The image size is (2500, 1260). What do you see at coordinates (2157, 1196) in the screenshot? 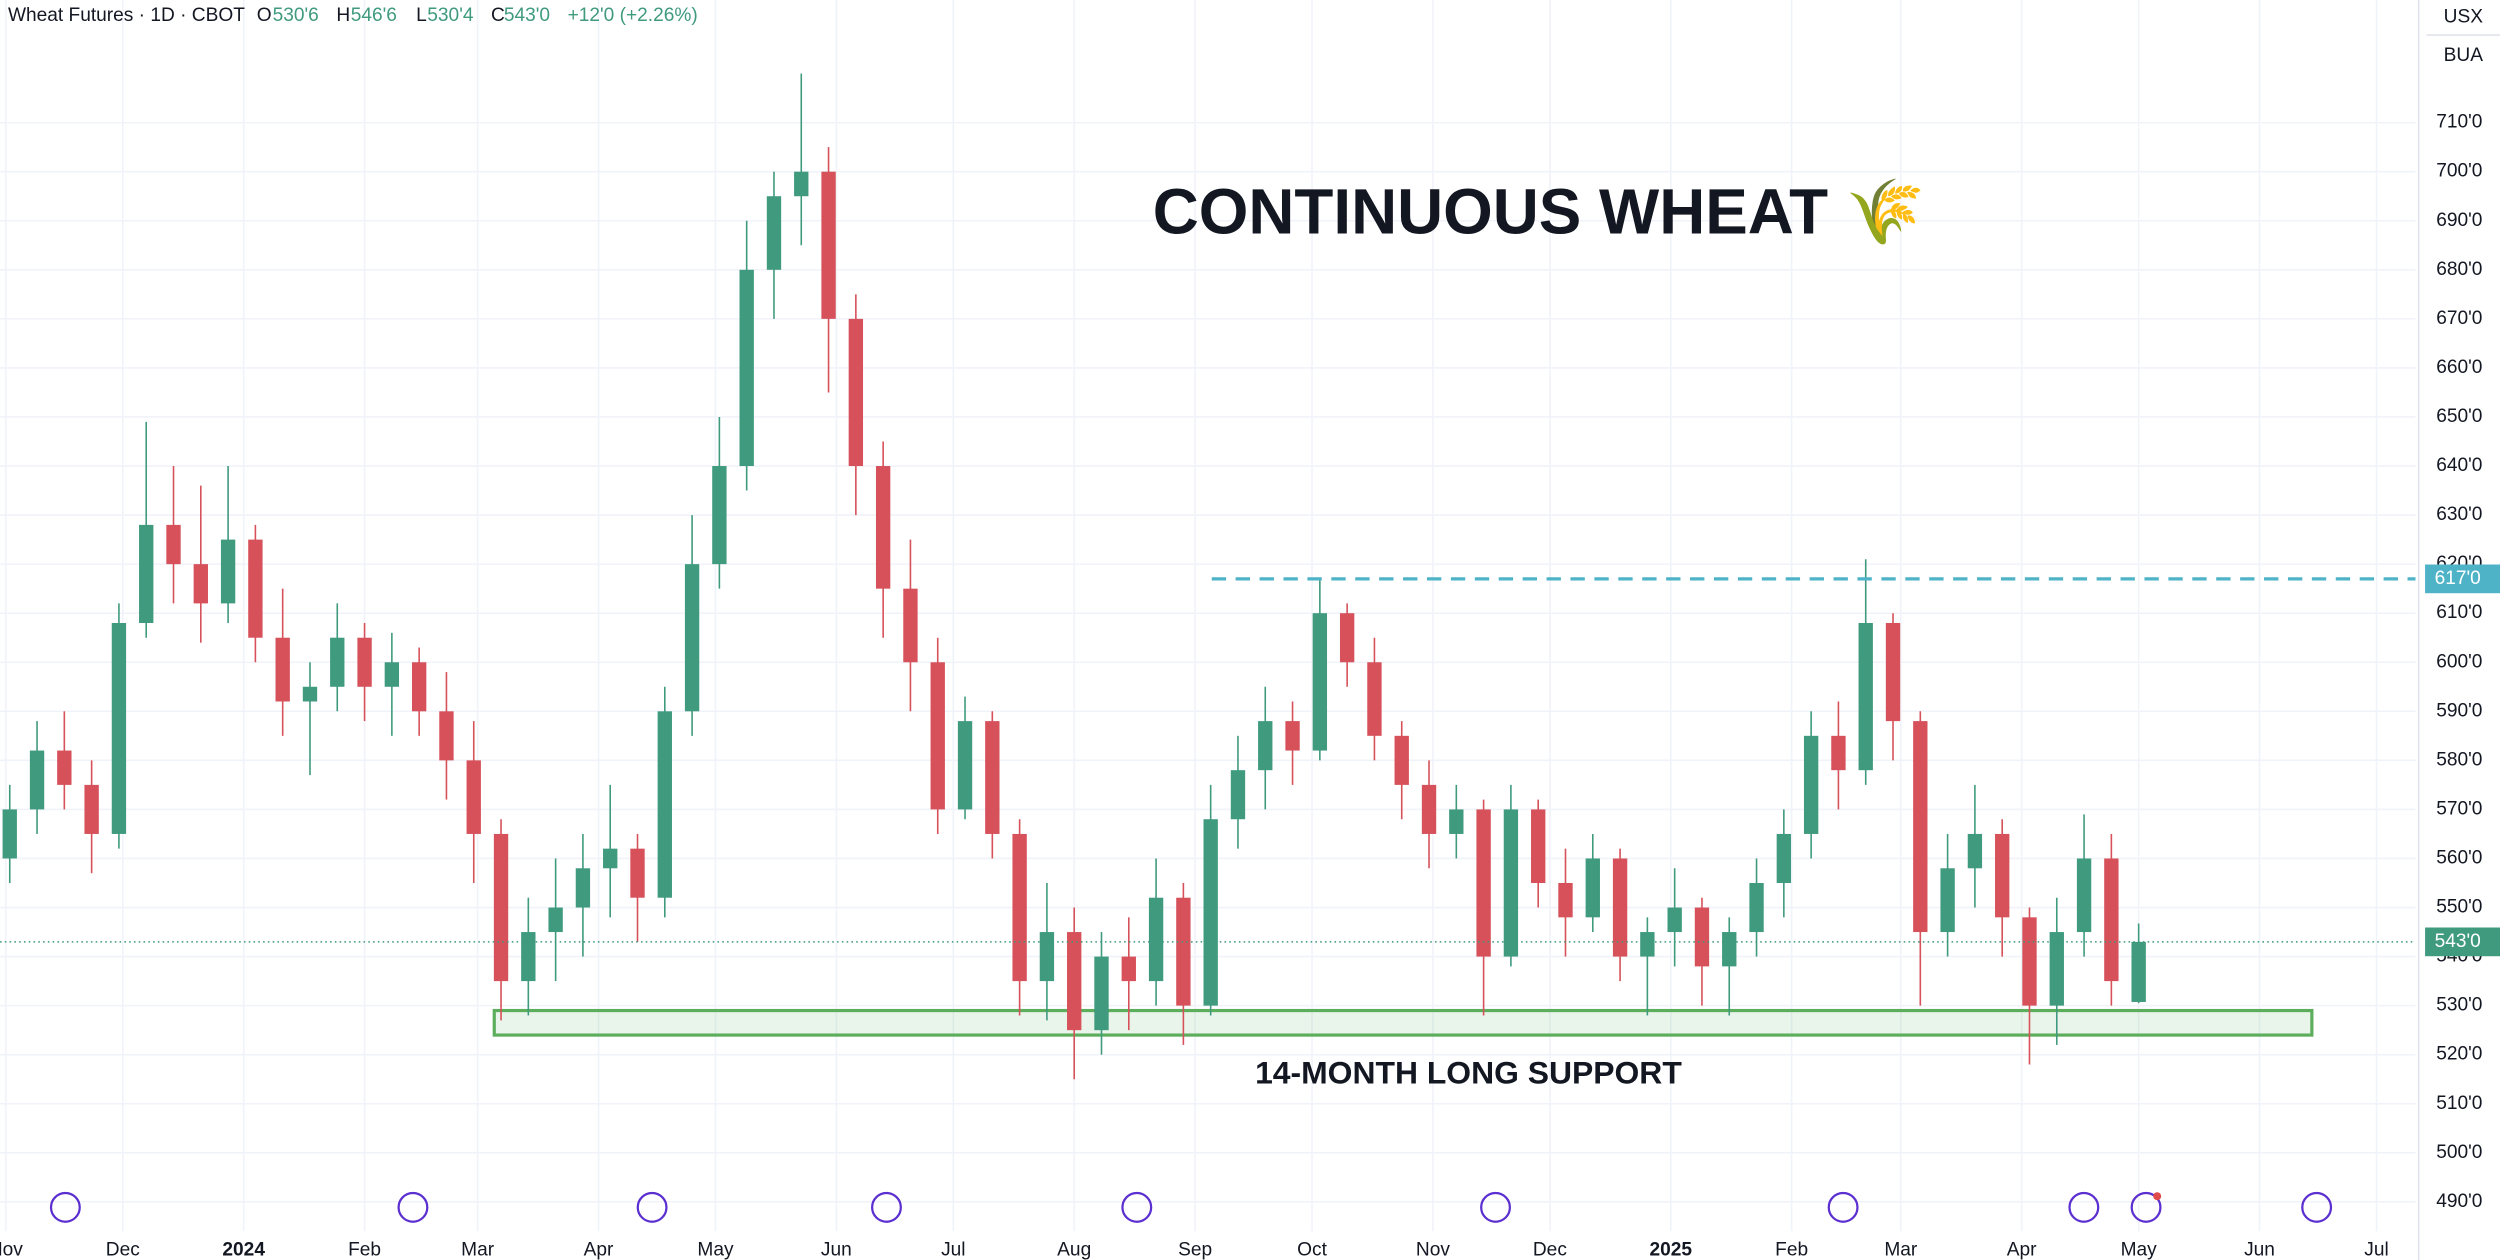
I see `event-dot` at bounding box center [2157, 1196].